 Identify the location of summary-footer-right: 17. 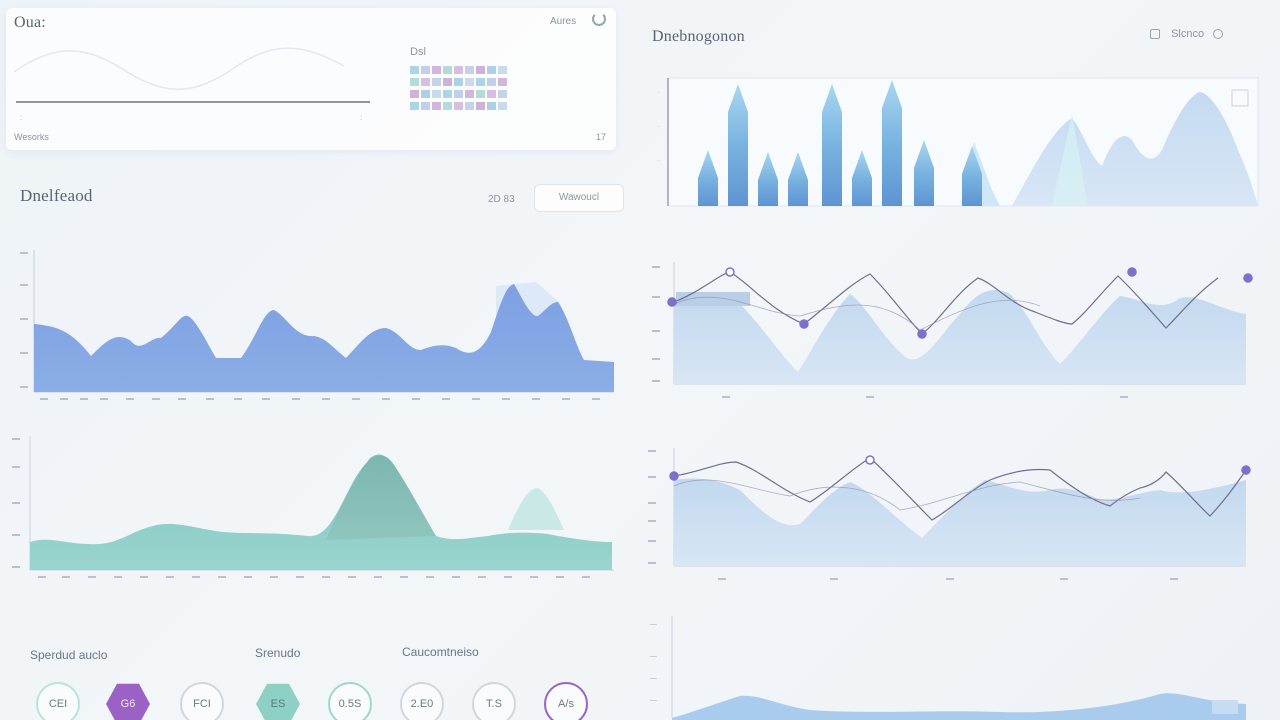
(601, 137).